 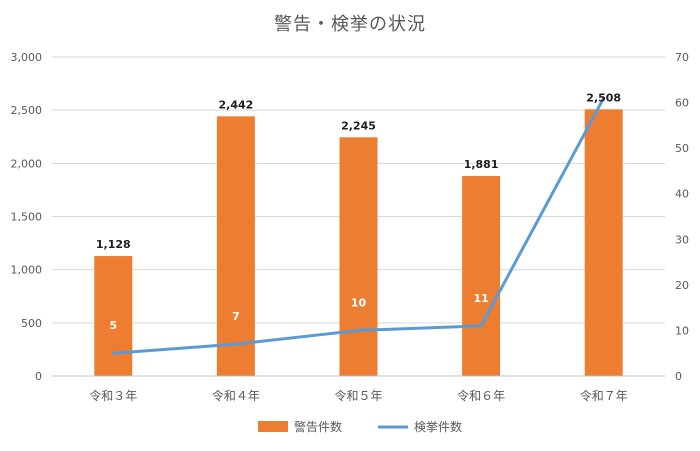 I want to click on y-left-tick-label: 1,500, so click(x=27, y=217).